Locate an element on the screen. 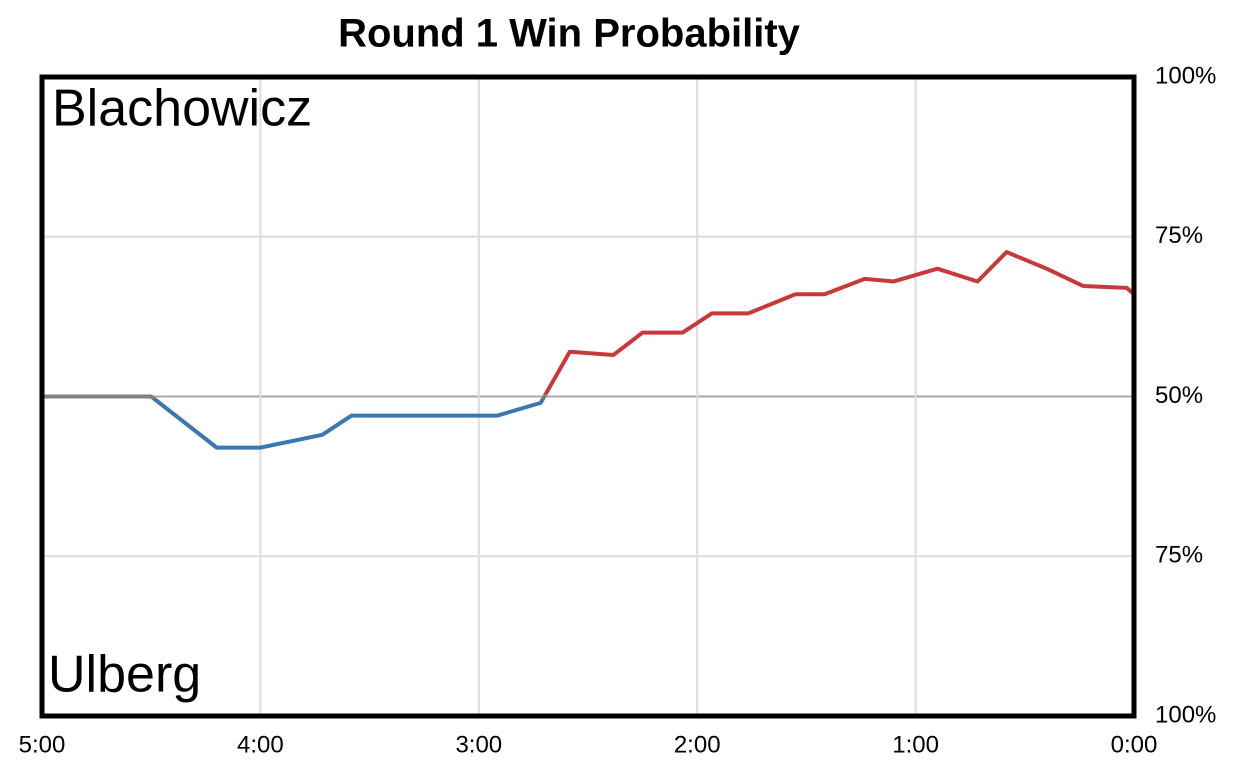  x-tick-label: 3:00 is located at coordinates (478, 744).